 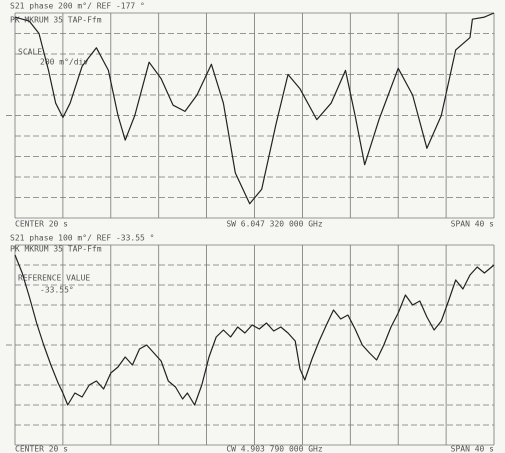 What do you see at coordinates (64, 62) in the screenshot?
I see `annotation: 200 m°/div` at bounding box center [64, 62].